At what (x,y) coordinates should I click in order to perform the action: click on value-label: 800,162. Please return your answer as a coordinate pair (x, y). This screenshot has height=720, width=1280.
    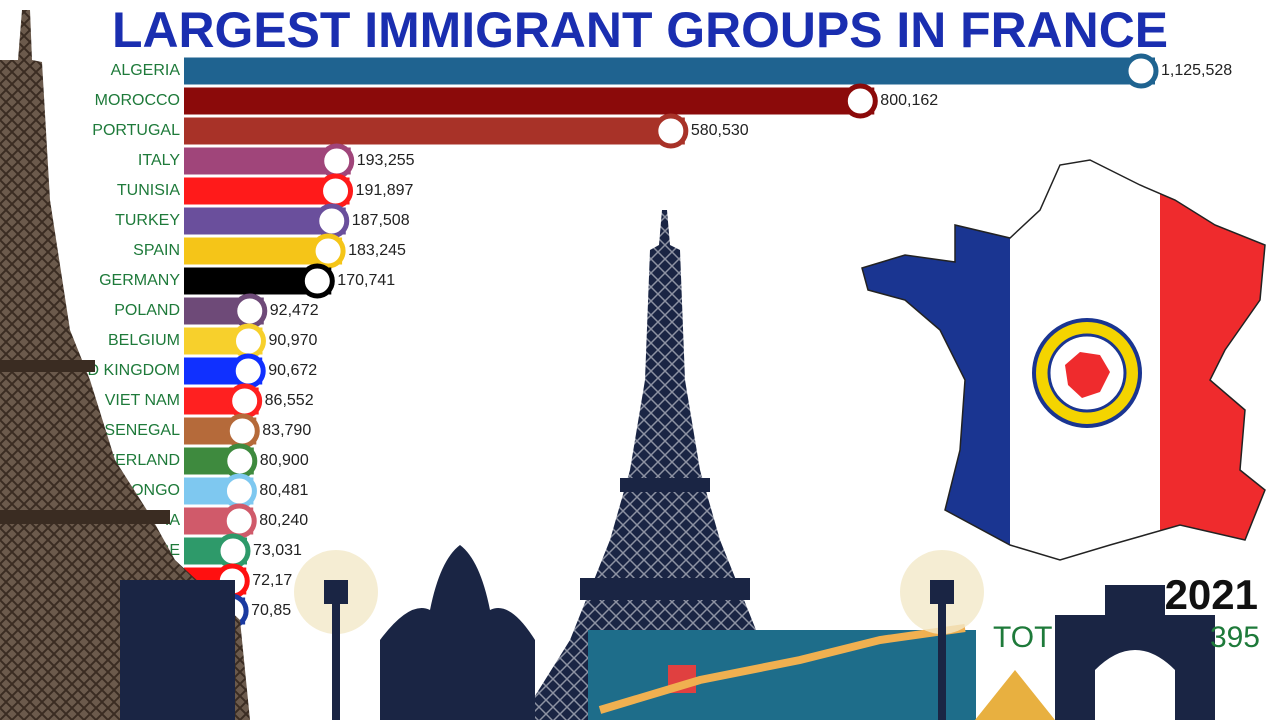
    Looking at the image, I should click on (909, 100).